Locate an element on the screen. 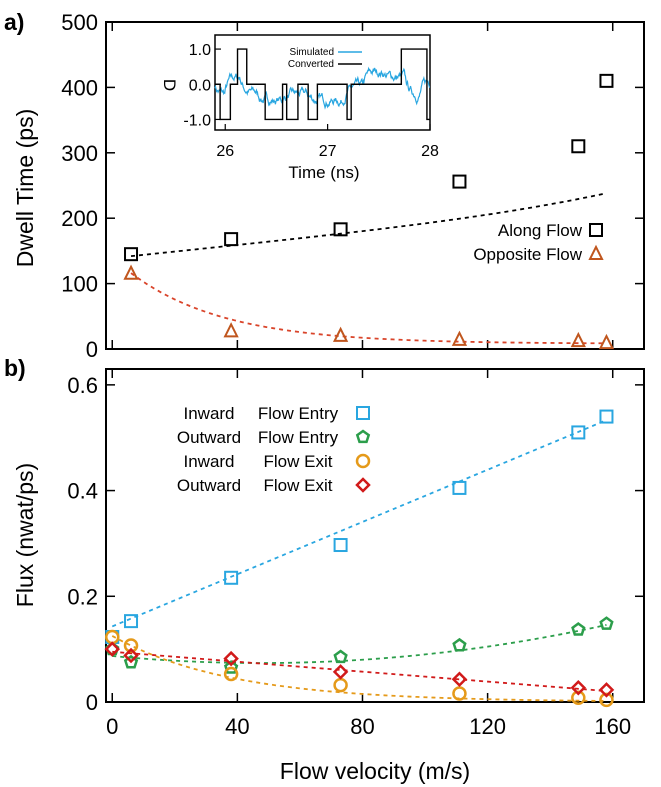  along-flow-legend-label: Along Flow is located at coordinates (540, 230).